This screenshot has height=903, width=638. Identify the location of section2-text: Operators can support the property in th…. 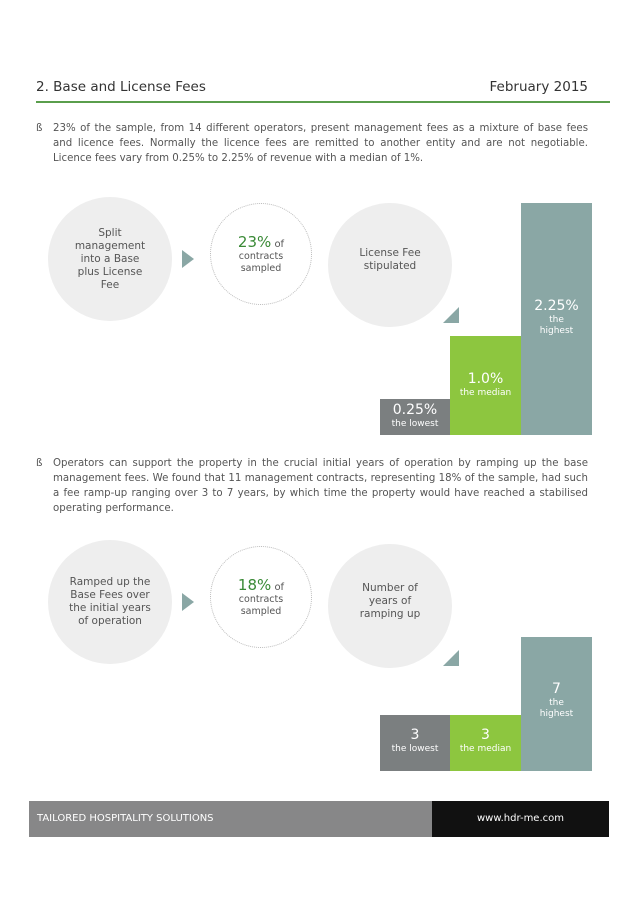
(320, 486).